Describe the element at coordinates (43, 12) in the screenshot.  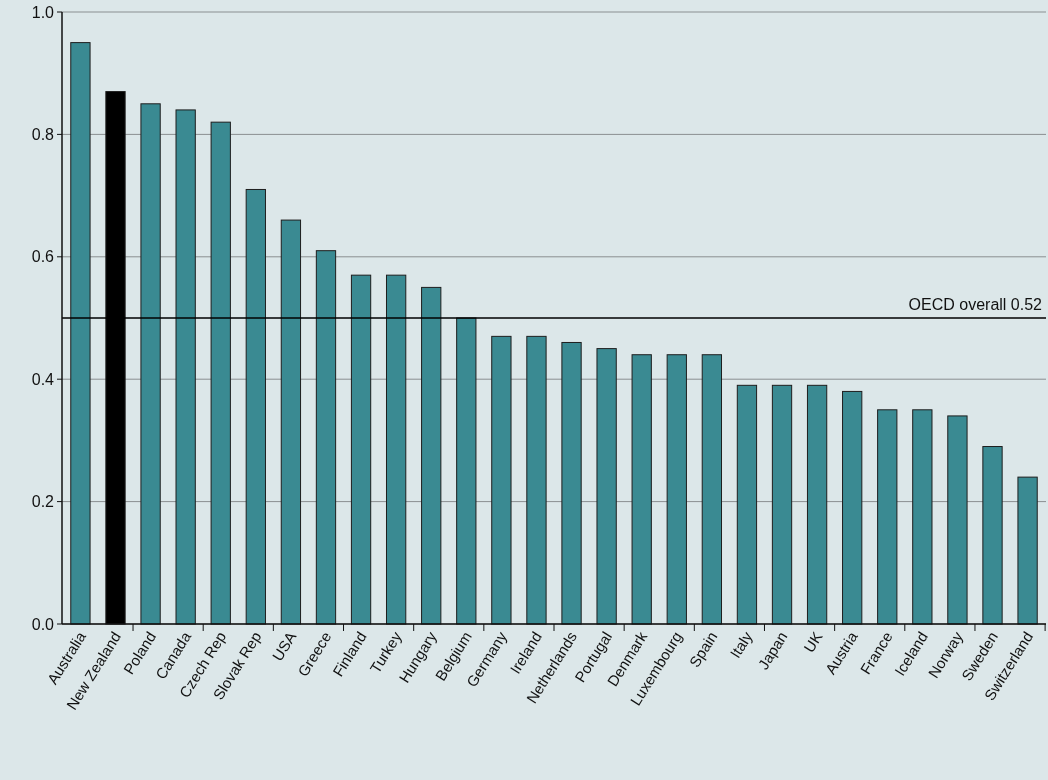
I see `y-tick-label: 1.0` at that location.